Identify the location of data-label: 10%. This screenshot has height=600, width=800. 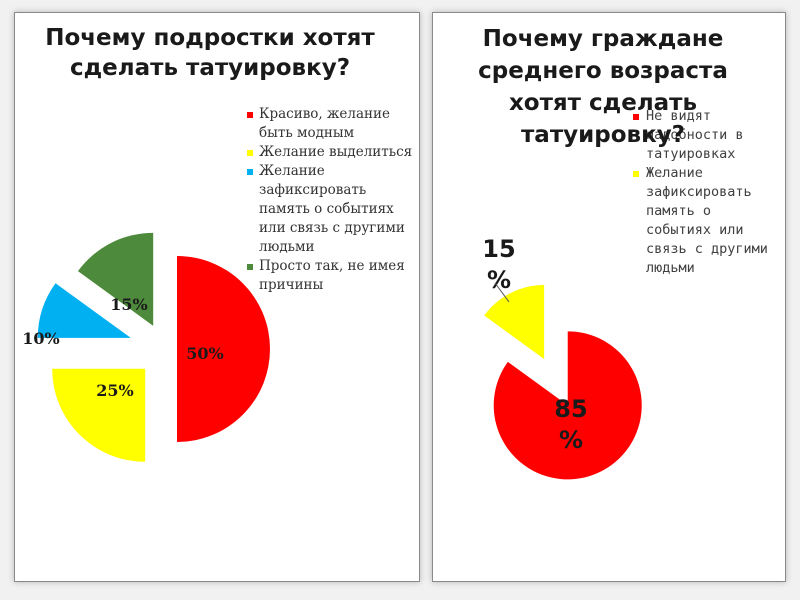
(40, 338).